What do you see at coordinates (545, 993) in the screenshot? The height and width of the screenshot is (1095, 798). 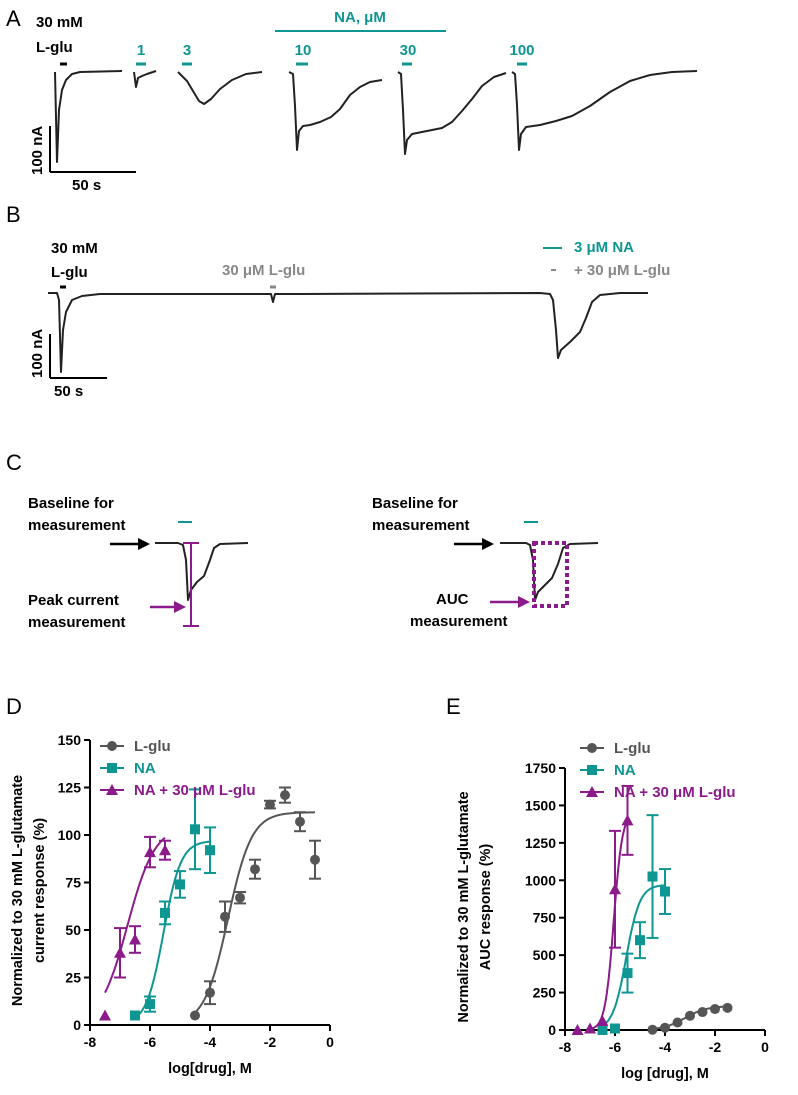 I see `e-y-tick-label: 250` at bounding box center [545, 993].